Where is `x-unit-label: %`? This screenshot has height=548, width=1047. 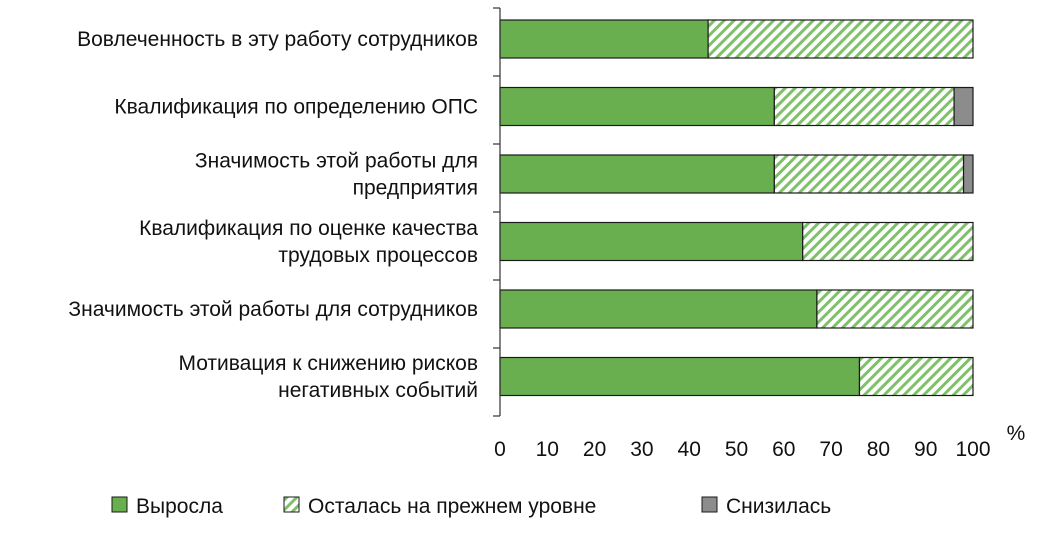 x-unit-label: % is located at coordinates (1016, 433).